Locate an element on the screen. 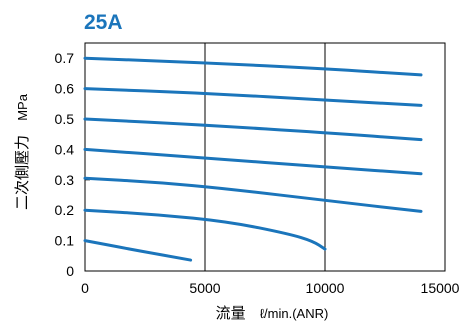 Image resolution: width=461 pixels, height=325 pixels. x-tick-label: 15000 is located at coordinates (440, 288).